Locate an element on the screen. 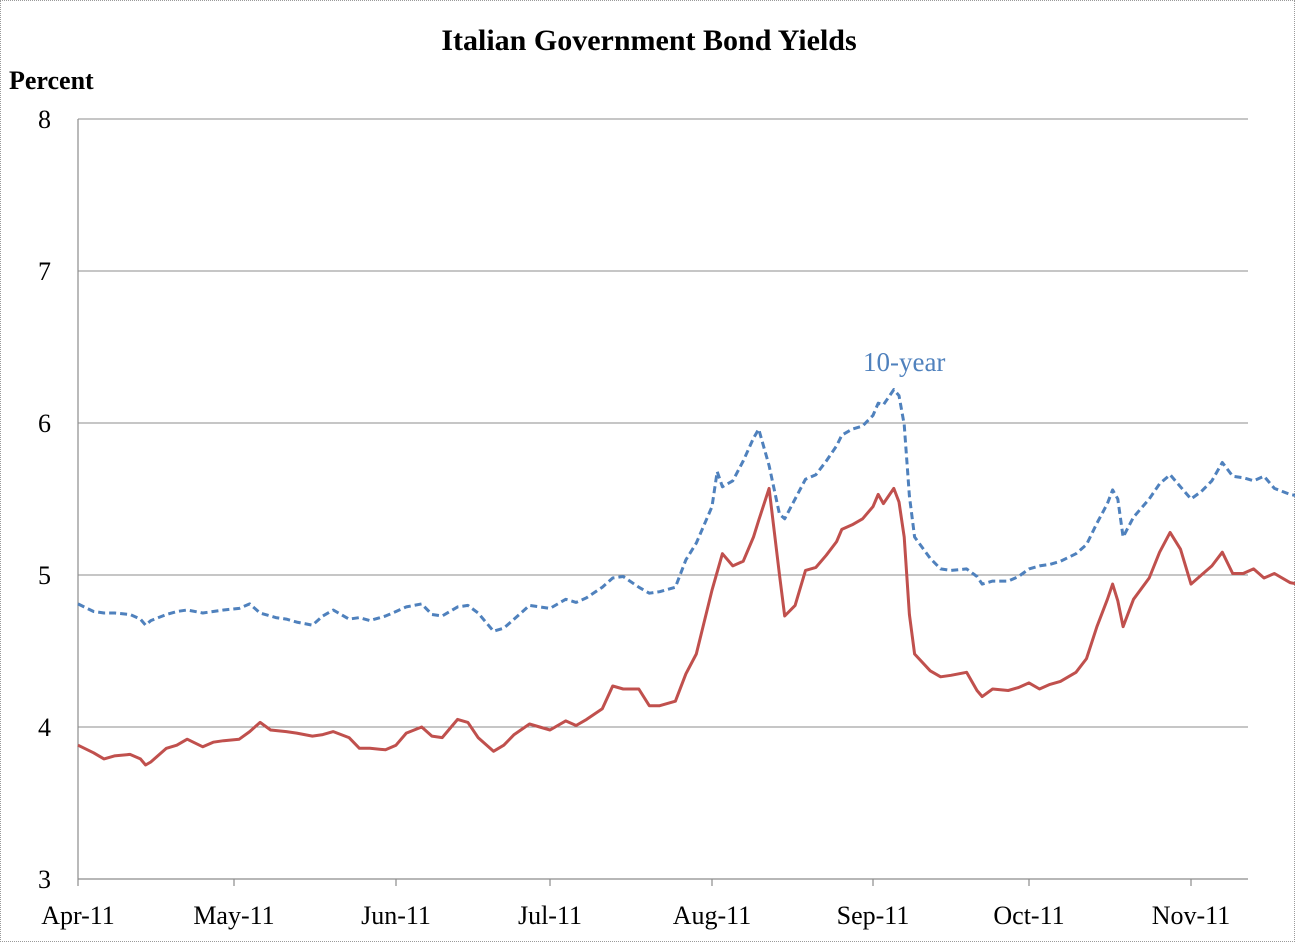  x-tick-label: Sep-11 is located at coordinates (873, 915).